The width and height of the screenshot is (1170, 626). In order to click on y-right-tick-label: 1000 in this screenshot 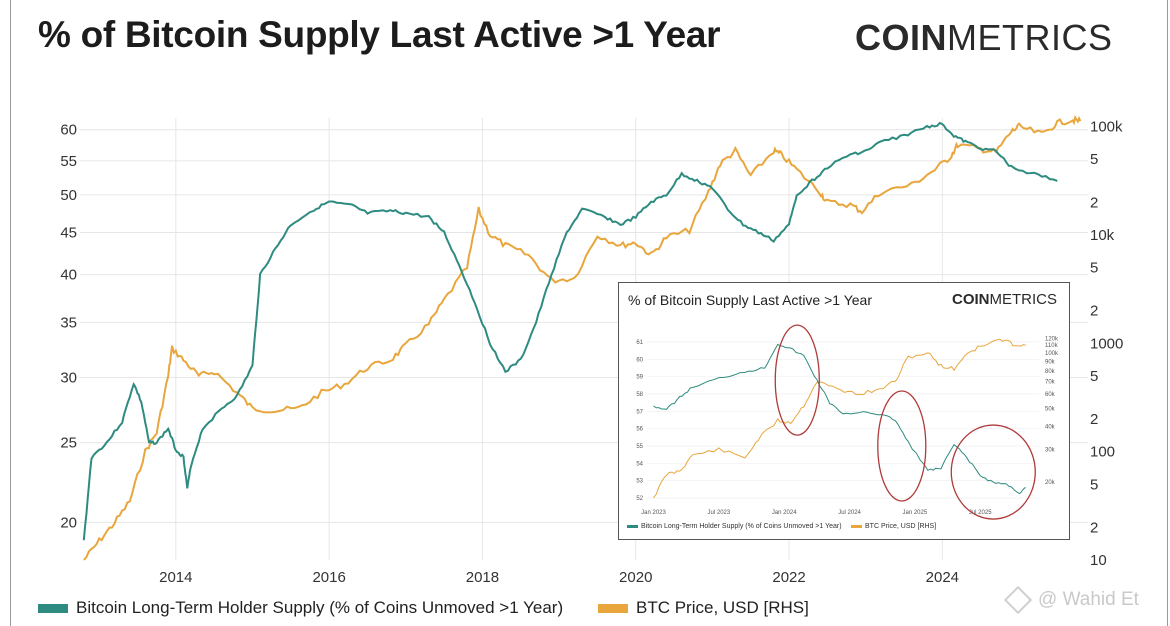, I will do `click(1106, 343)`.